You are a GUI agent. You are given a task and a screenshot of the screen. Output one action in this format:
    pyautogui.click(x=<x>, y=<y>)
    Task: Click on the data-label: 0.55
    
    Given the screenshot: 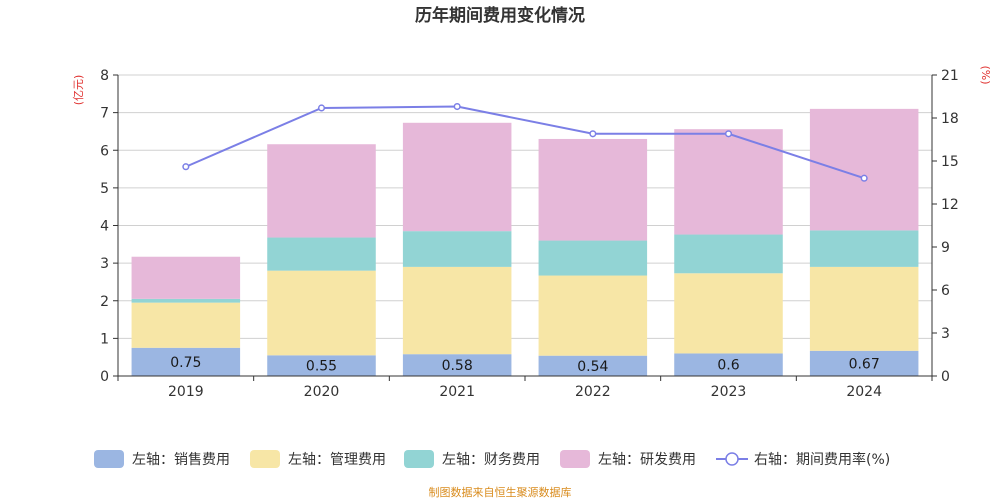 What is the action you would take?
    pyautogui.click(x=321, y=367)
    